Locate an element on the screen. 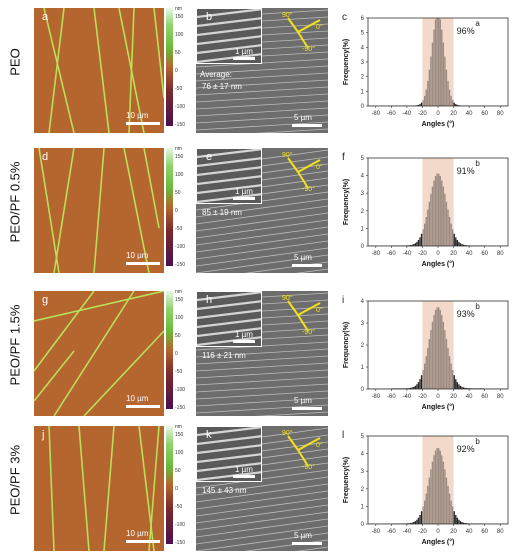 The height and width of the screenshot is (560, 520). sem-scale-label: 5 µm is located at coordinates (303, 400).